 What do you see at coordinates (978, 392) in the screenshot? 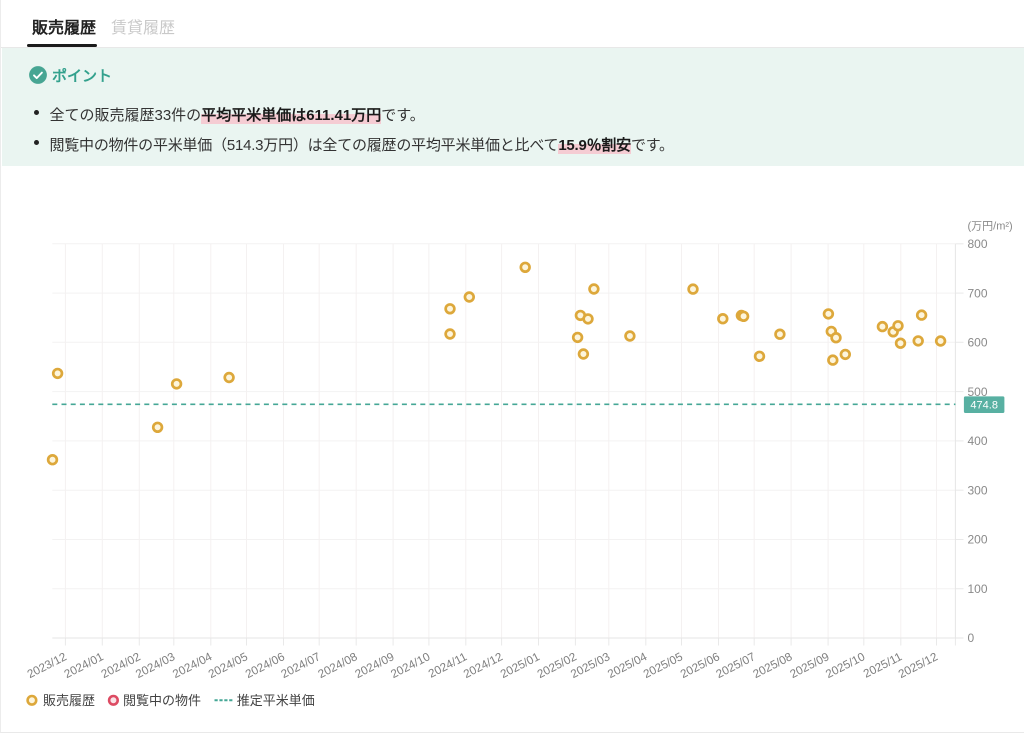
I see `svg-text: 500` at bounding box center [978, 392].